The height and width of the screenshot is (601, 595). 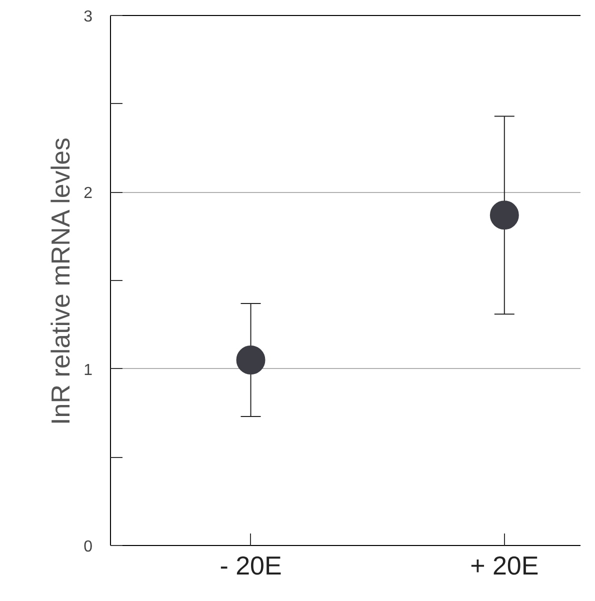 I want to click on y-tick-label: 2, so click(x=88, y=193).